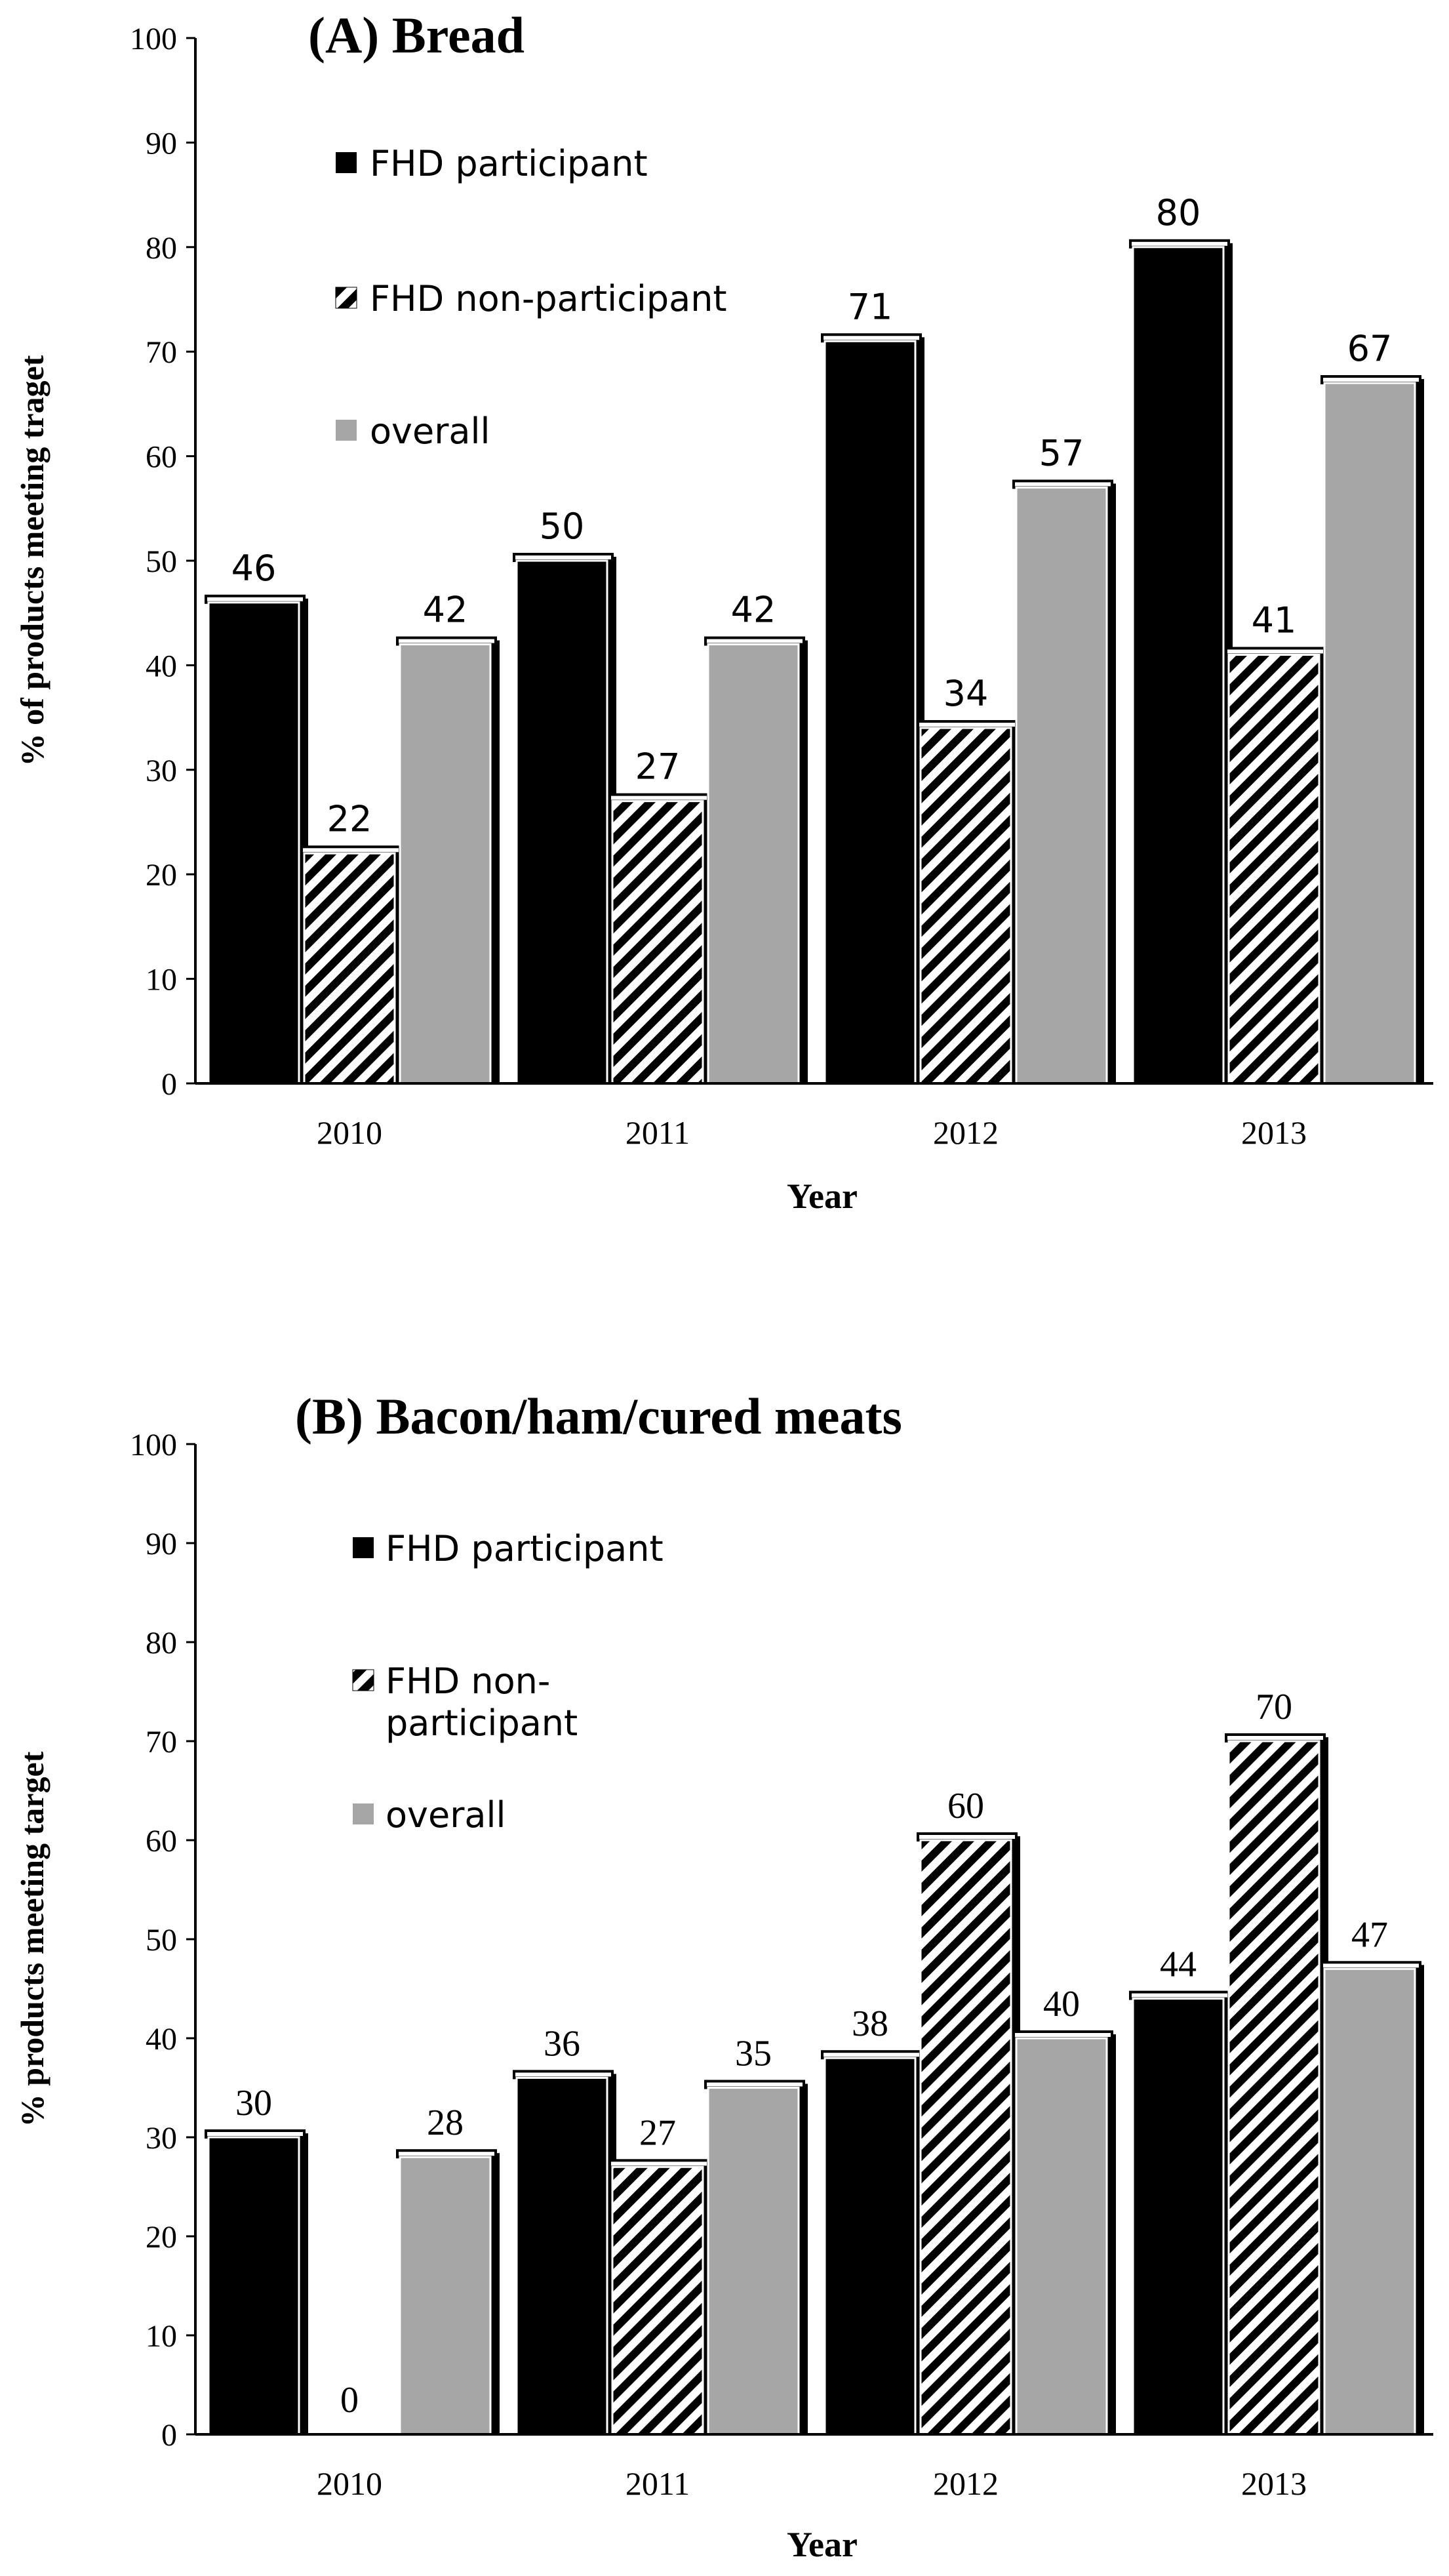  Describe the element at coordinates (32, 560) in the screenshot. I see `y-axis-label: % of products meeting traget` at that location.